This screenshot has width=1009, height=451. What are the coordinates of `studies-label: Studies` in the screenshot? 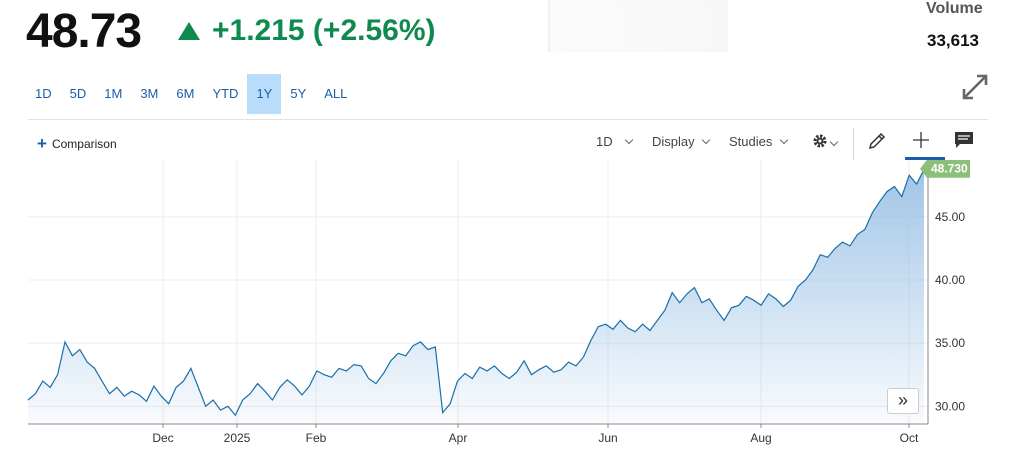 It's located at (751, 141).